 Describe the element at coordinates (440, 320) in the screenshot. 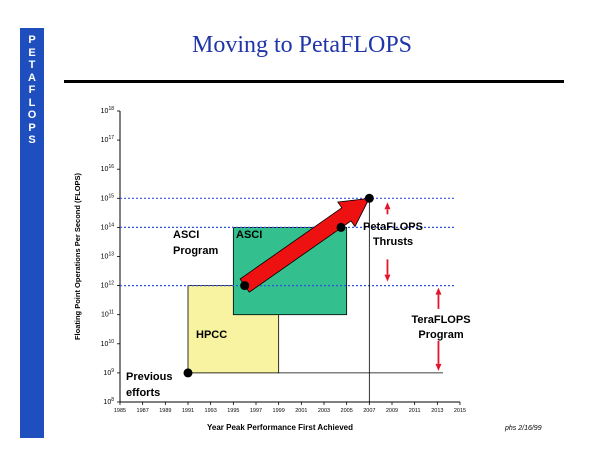

I see `teraflops-label: TeraFLOPS` at that location.